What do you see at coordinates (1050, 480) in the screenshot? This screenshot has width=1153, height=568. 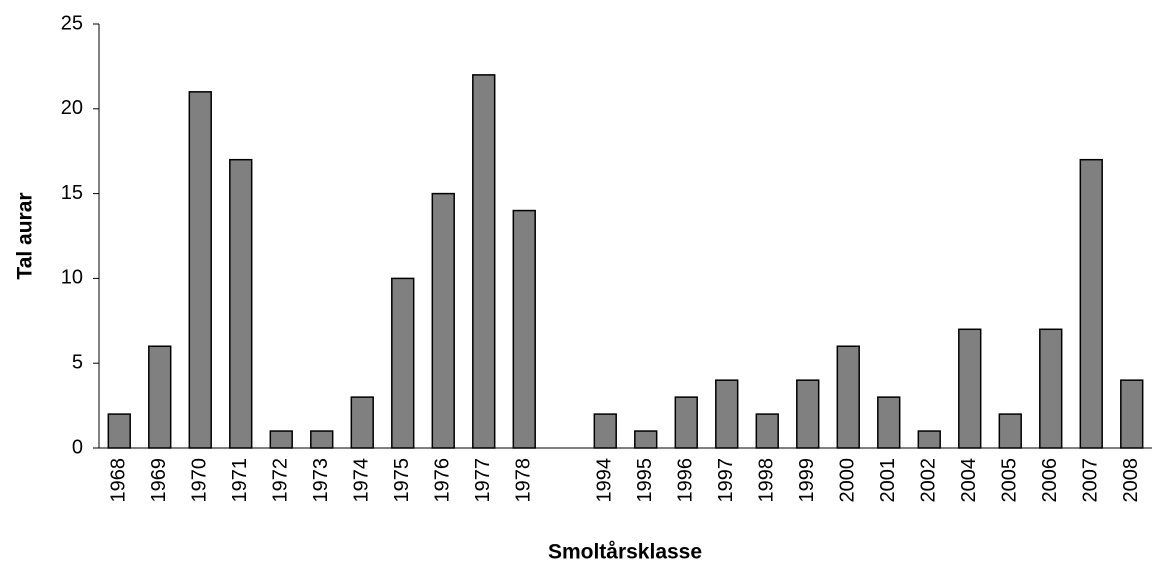 I see `x-tick-label: 2006` at bounding box center [1050, 480].